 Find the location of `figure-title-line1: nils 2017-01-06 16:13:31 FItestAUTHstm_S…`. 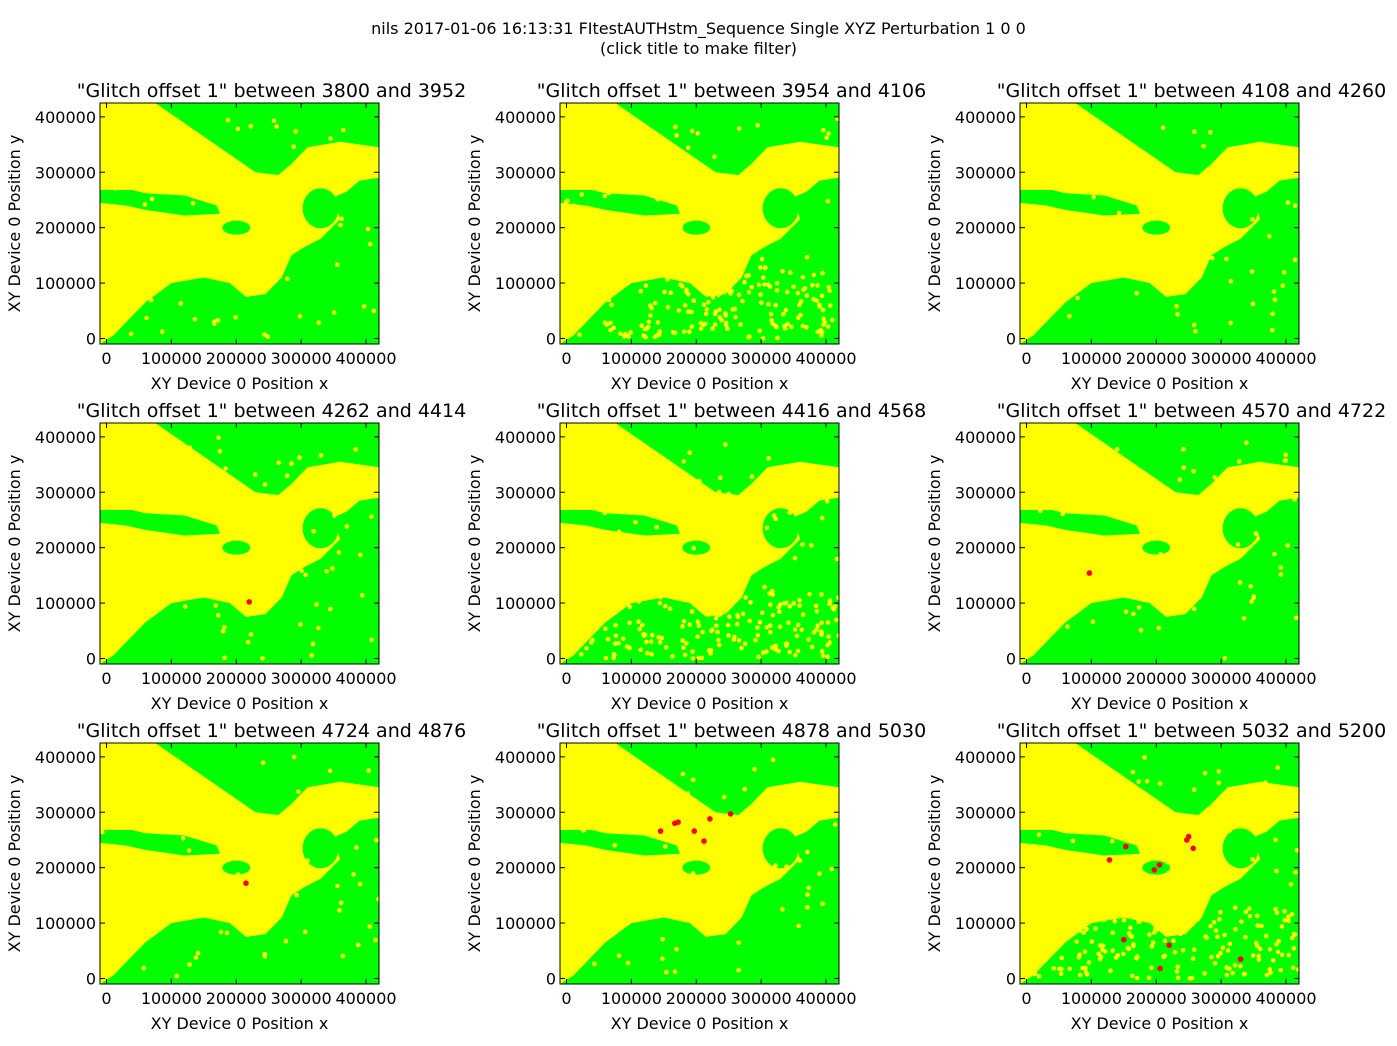

figure-title-line1: nils 2017-01-06 16:13:31 FItestAUTHstm_S… is located at coordinates (698, 28).